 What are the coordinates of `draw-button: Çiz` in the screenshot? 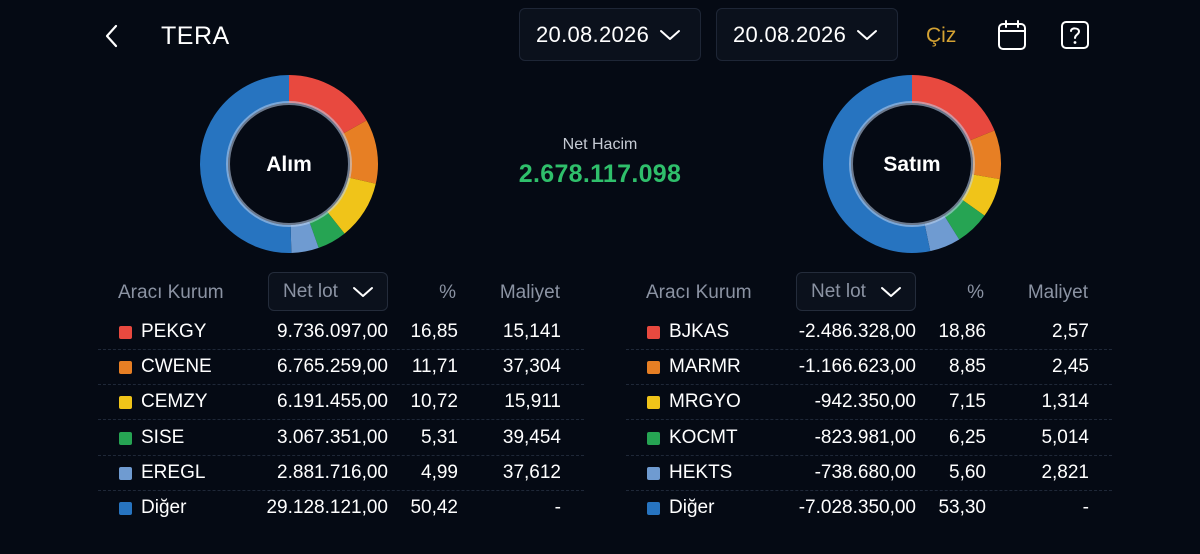 It's located at (941, 35).